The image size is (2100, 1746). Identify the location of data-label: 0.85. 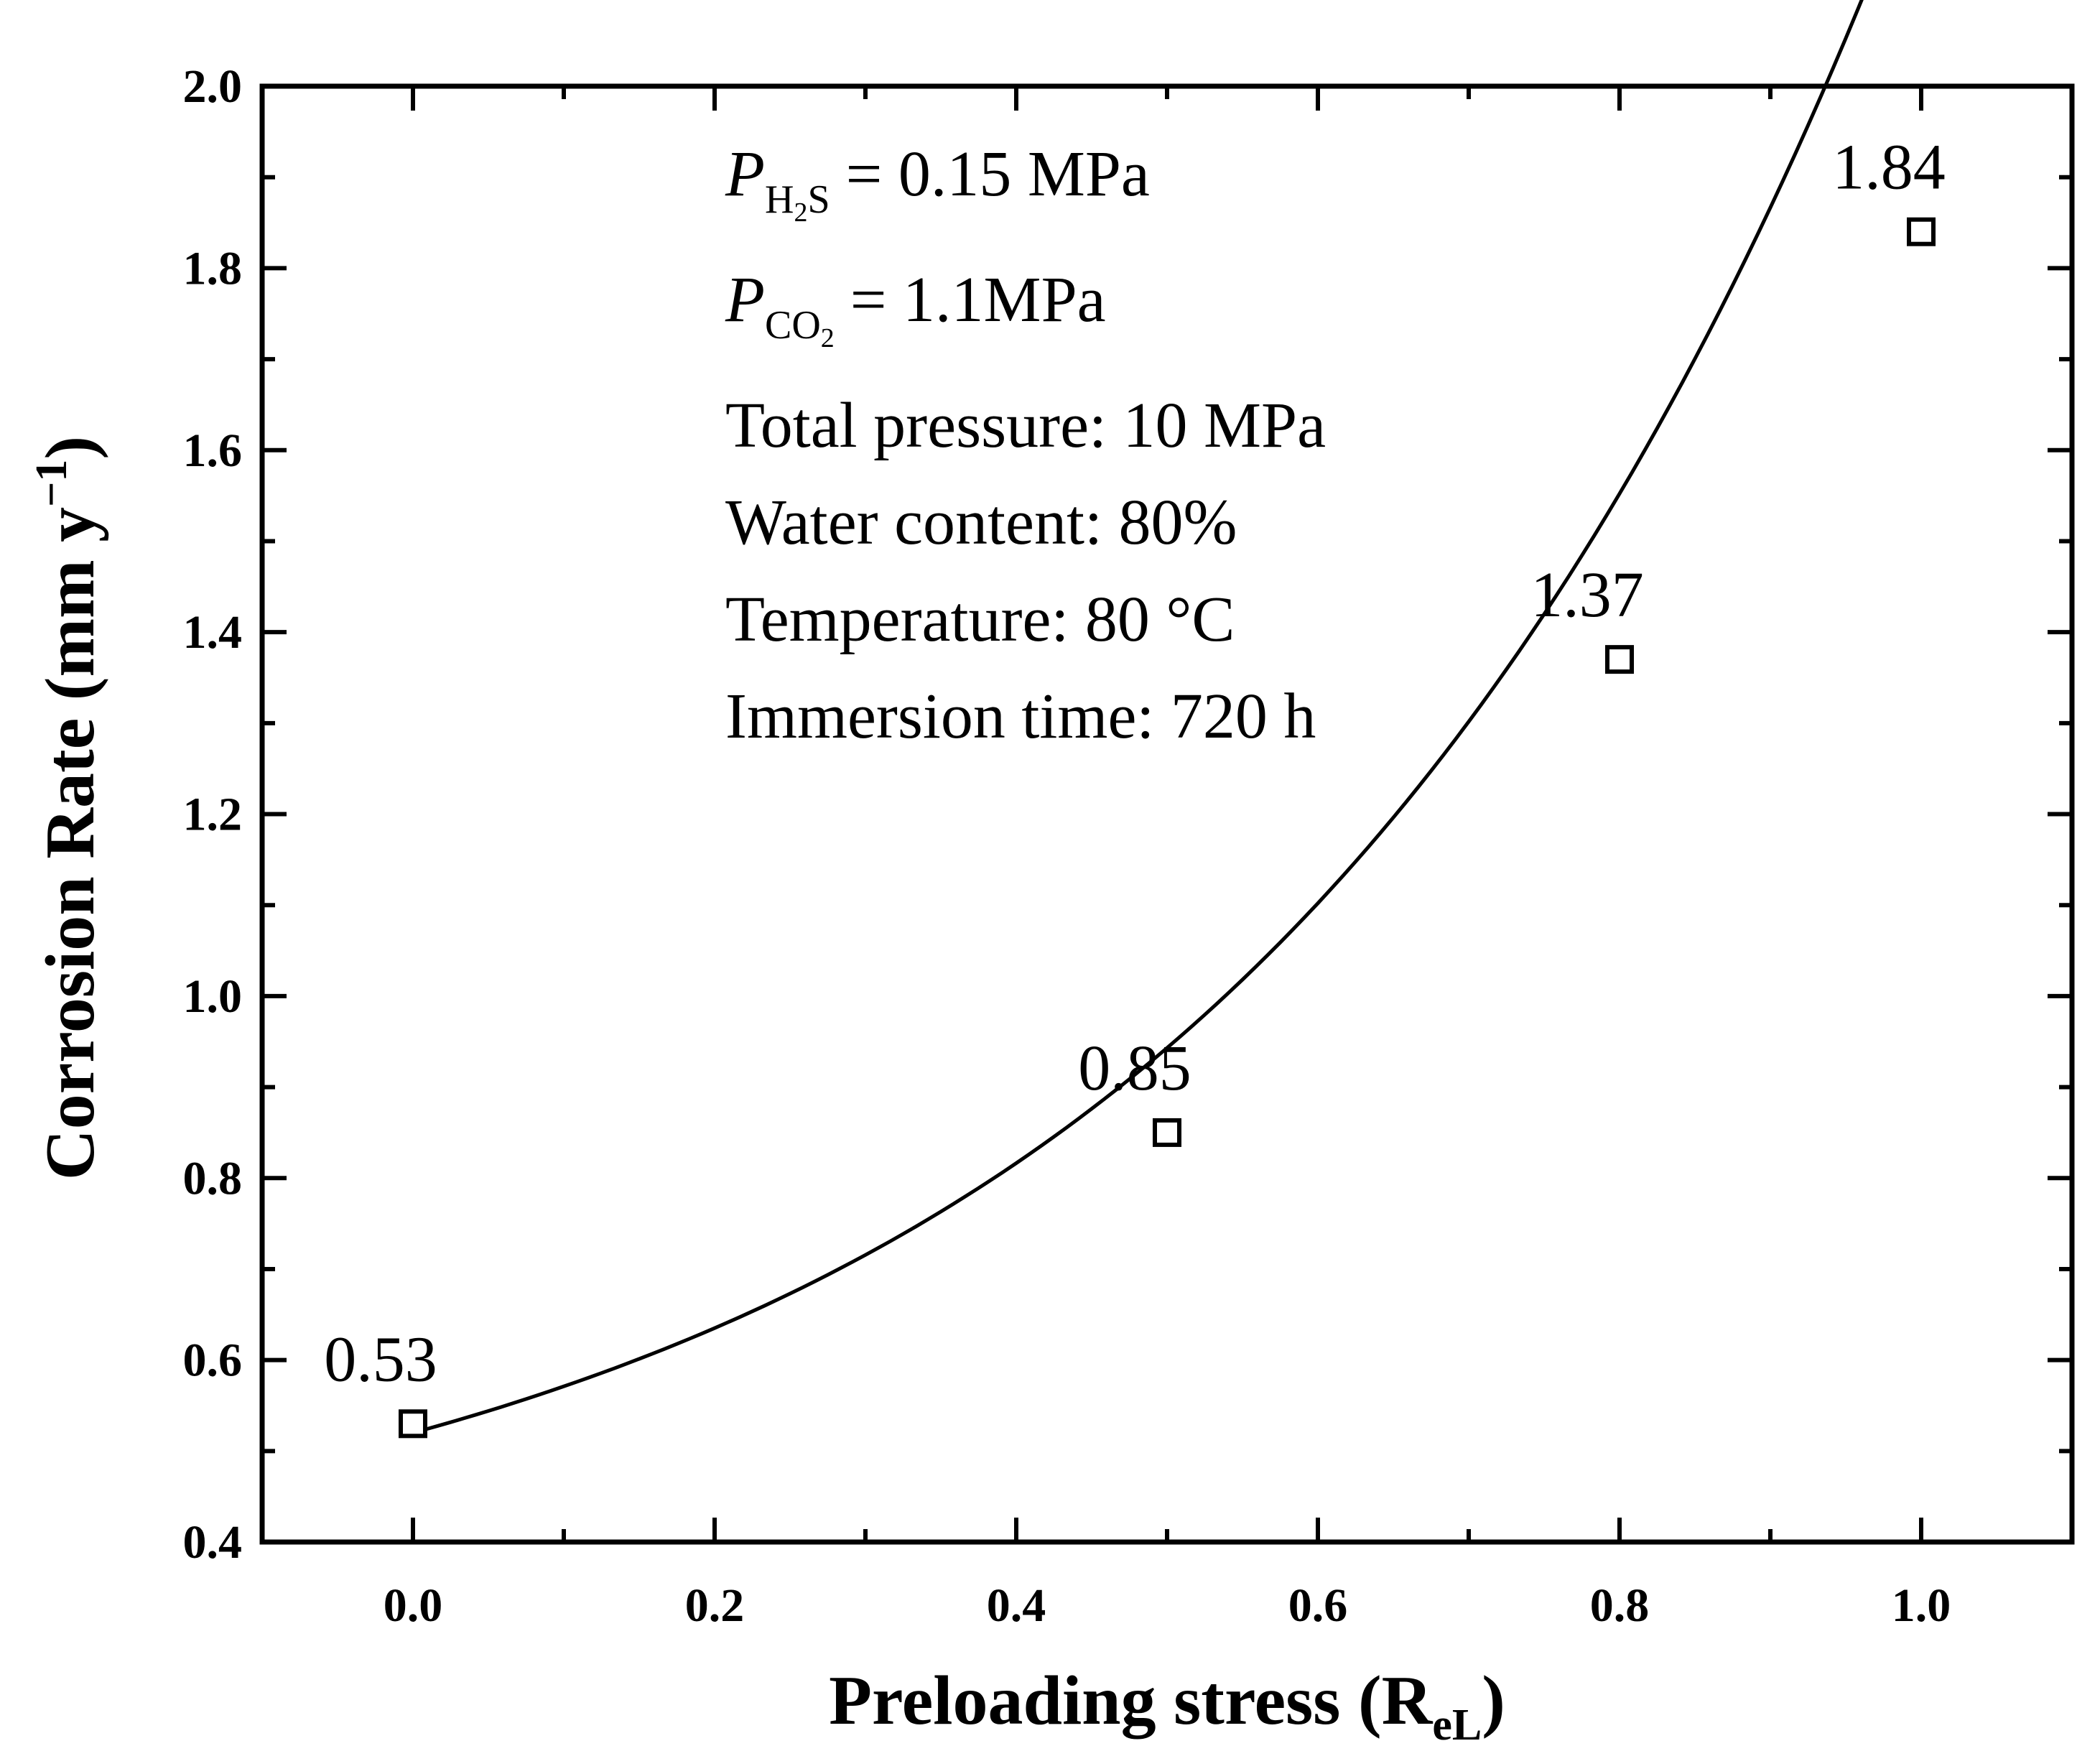
(1134, 1068).